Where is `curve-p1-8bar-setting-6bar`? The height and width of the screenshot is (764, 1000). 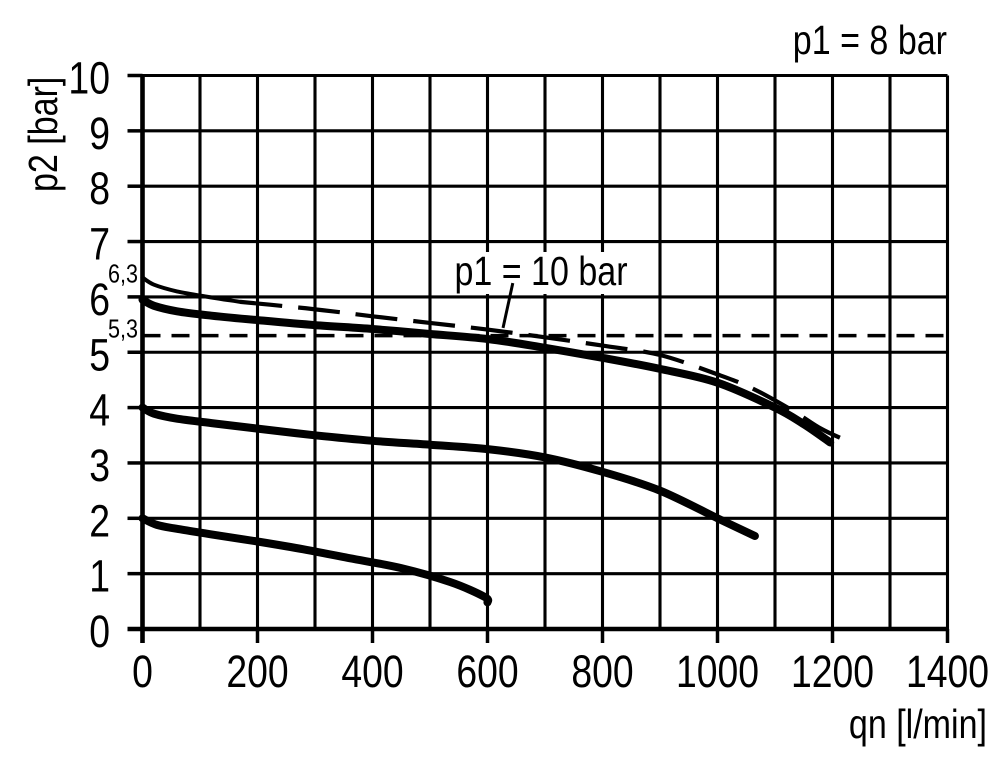 curve-p1-8bar-setting-6bar is located at coordinates (486, 371).